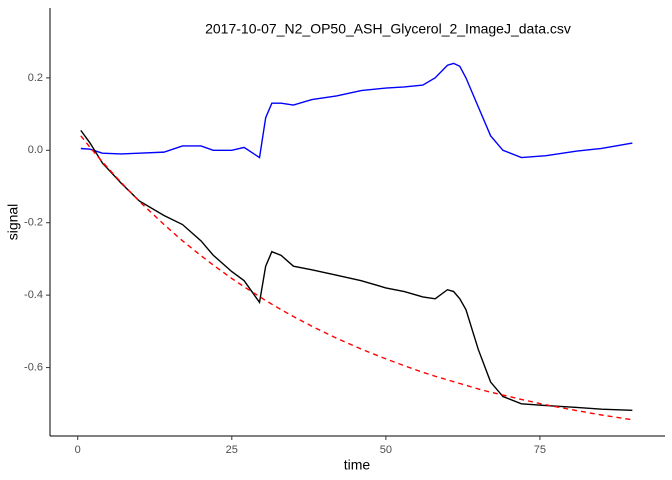 Image resolution: width=672 pixels, height=480 pixels. I want to click on y-axis-label: signal, so click(13, 222).